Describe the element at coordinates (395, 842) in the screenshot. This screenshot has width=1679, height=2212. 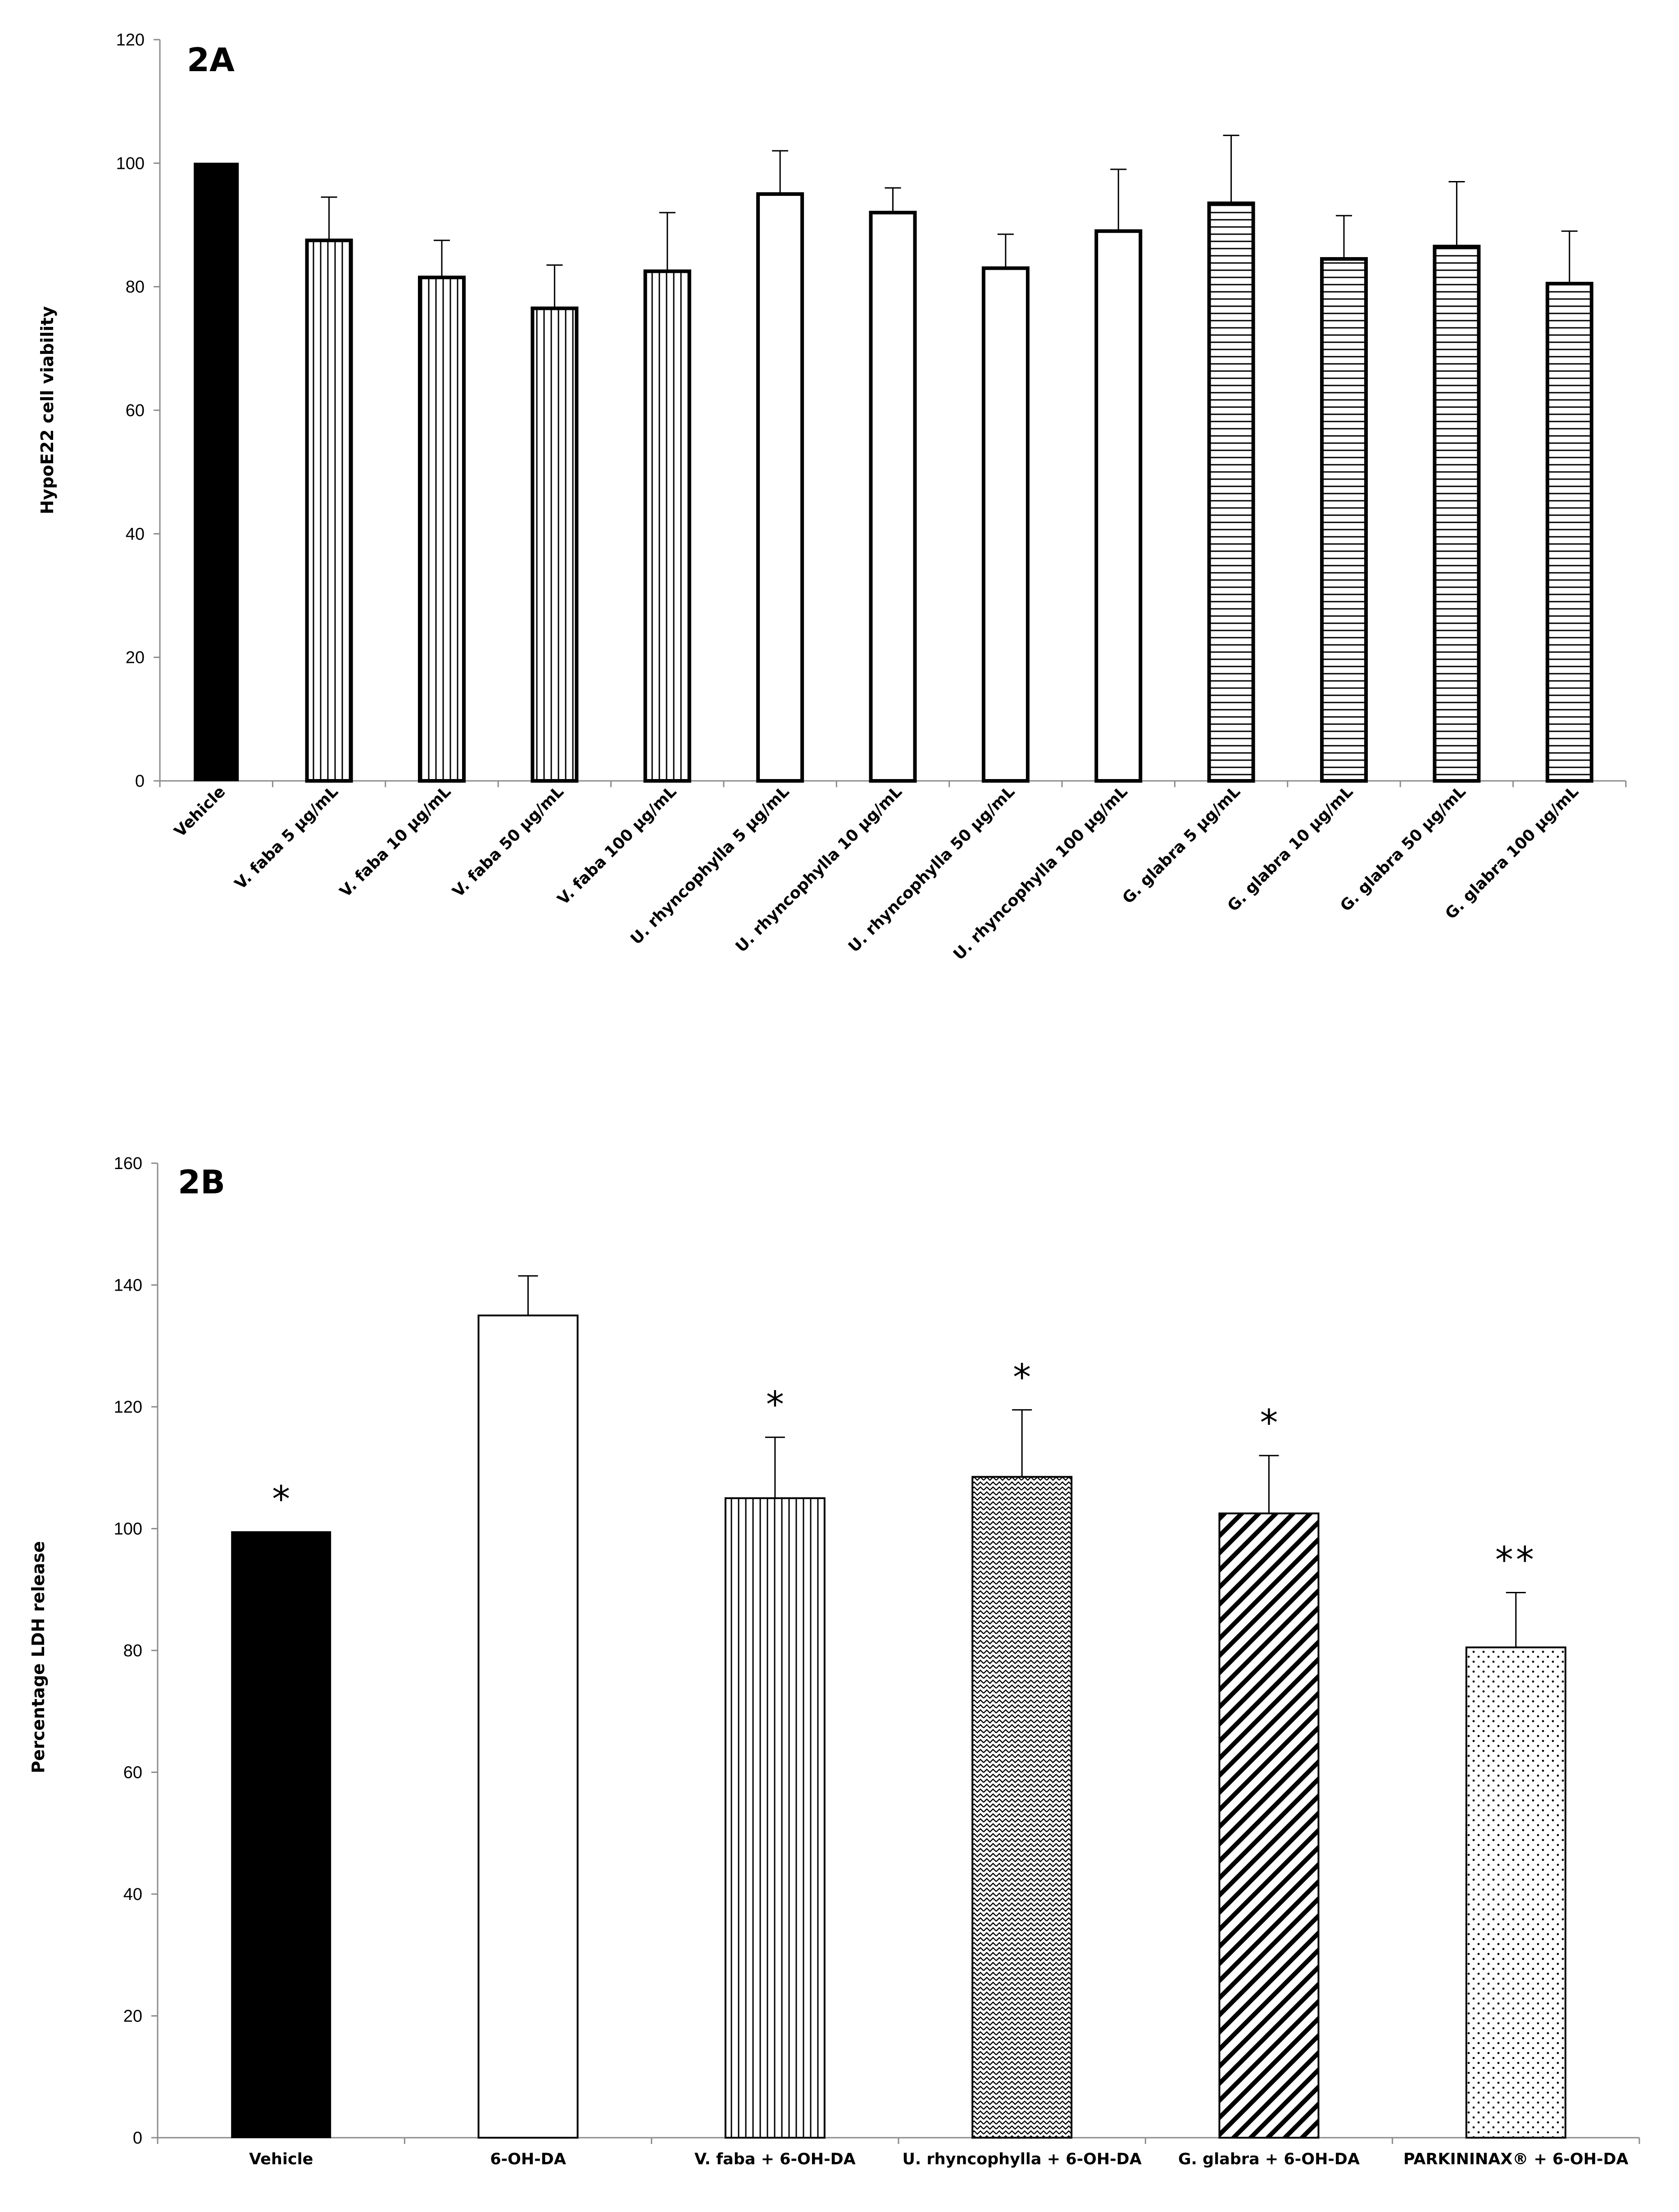
I see `x-tick-label: V. faba 10 µg/mL` at that location.